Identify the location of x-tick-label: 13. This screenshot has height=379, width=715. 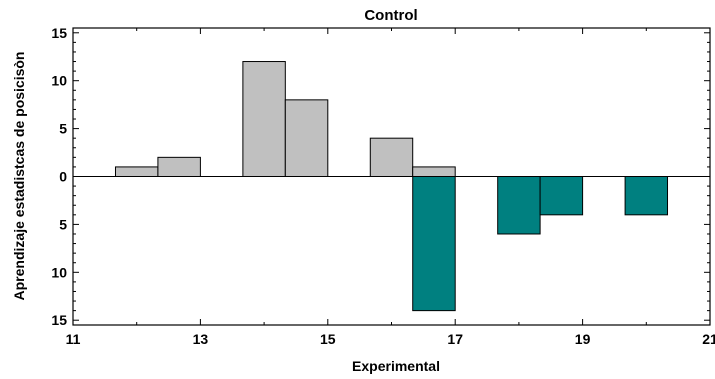
(201, 339).